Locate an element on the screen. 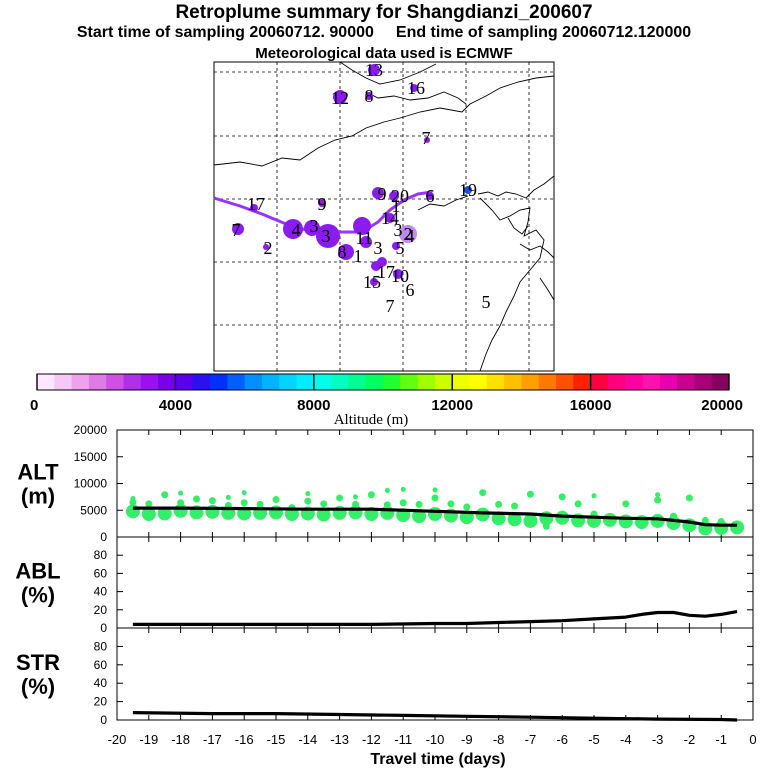 The image size is (768, 768). x-tick-label: -14 is located at coordinates (307, 739).